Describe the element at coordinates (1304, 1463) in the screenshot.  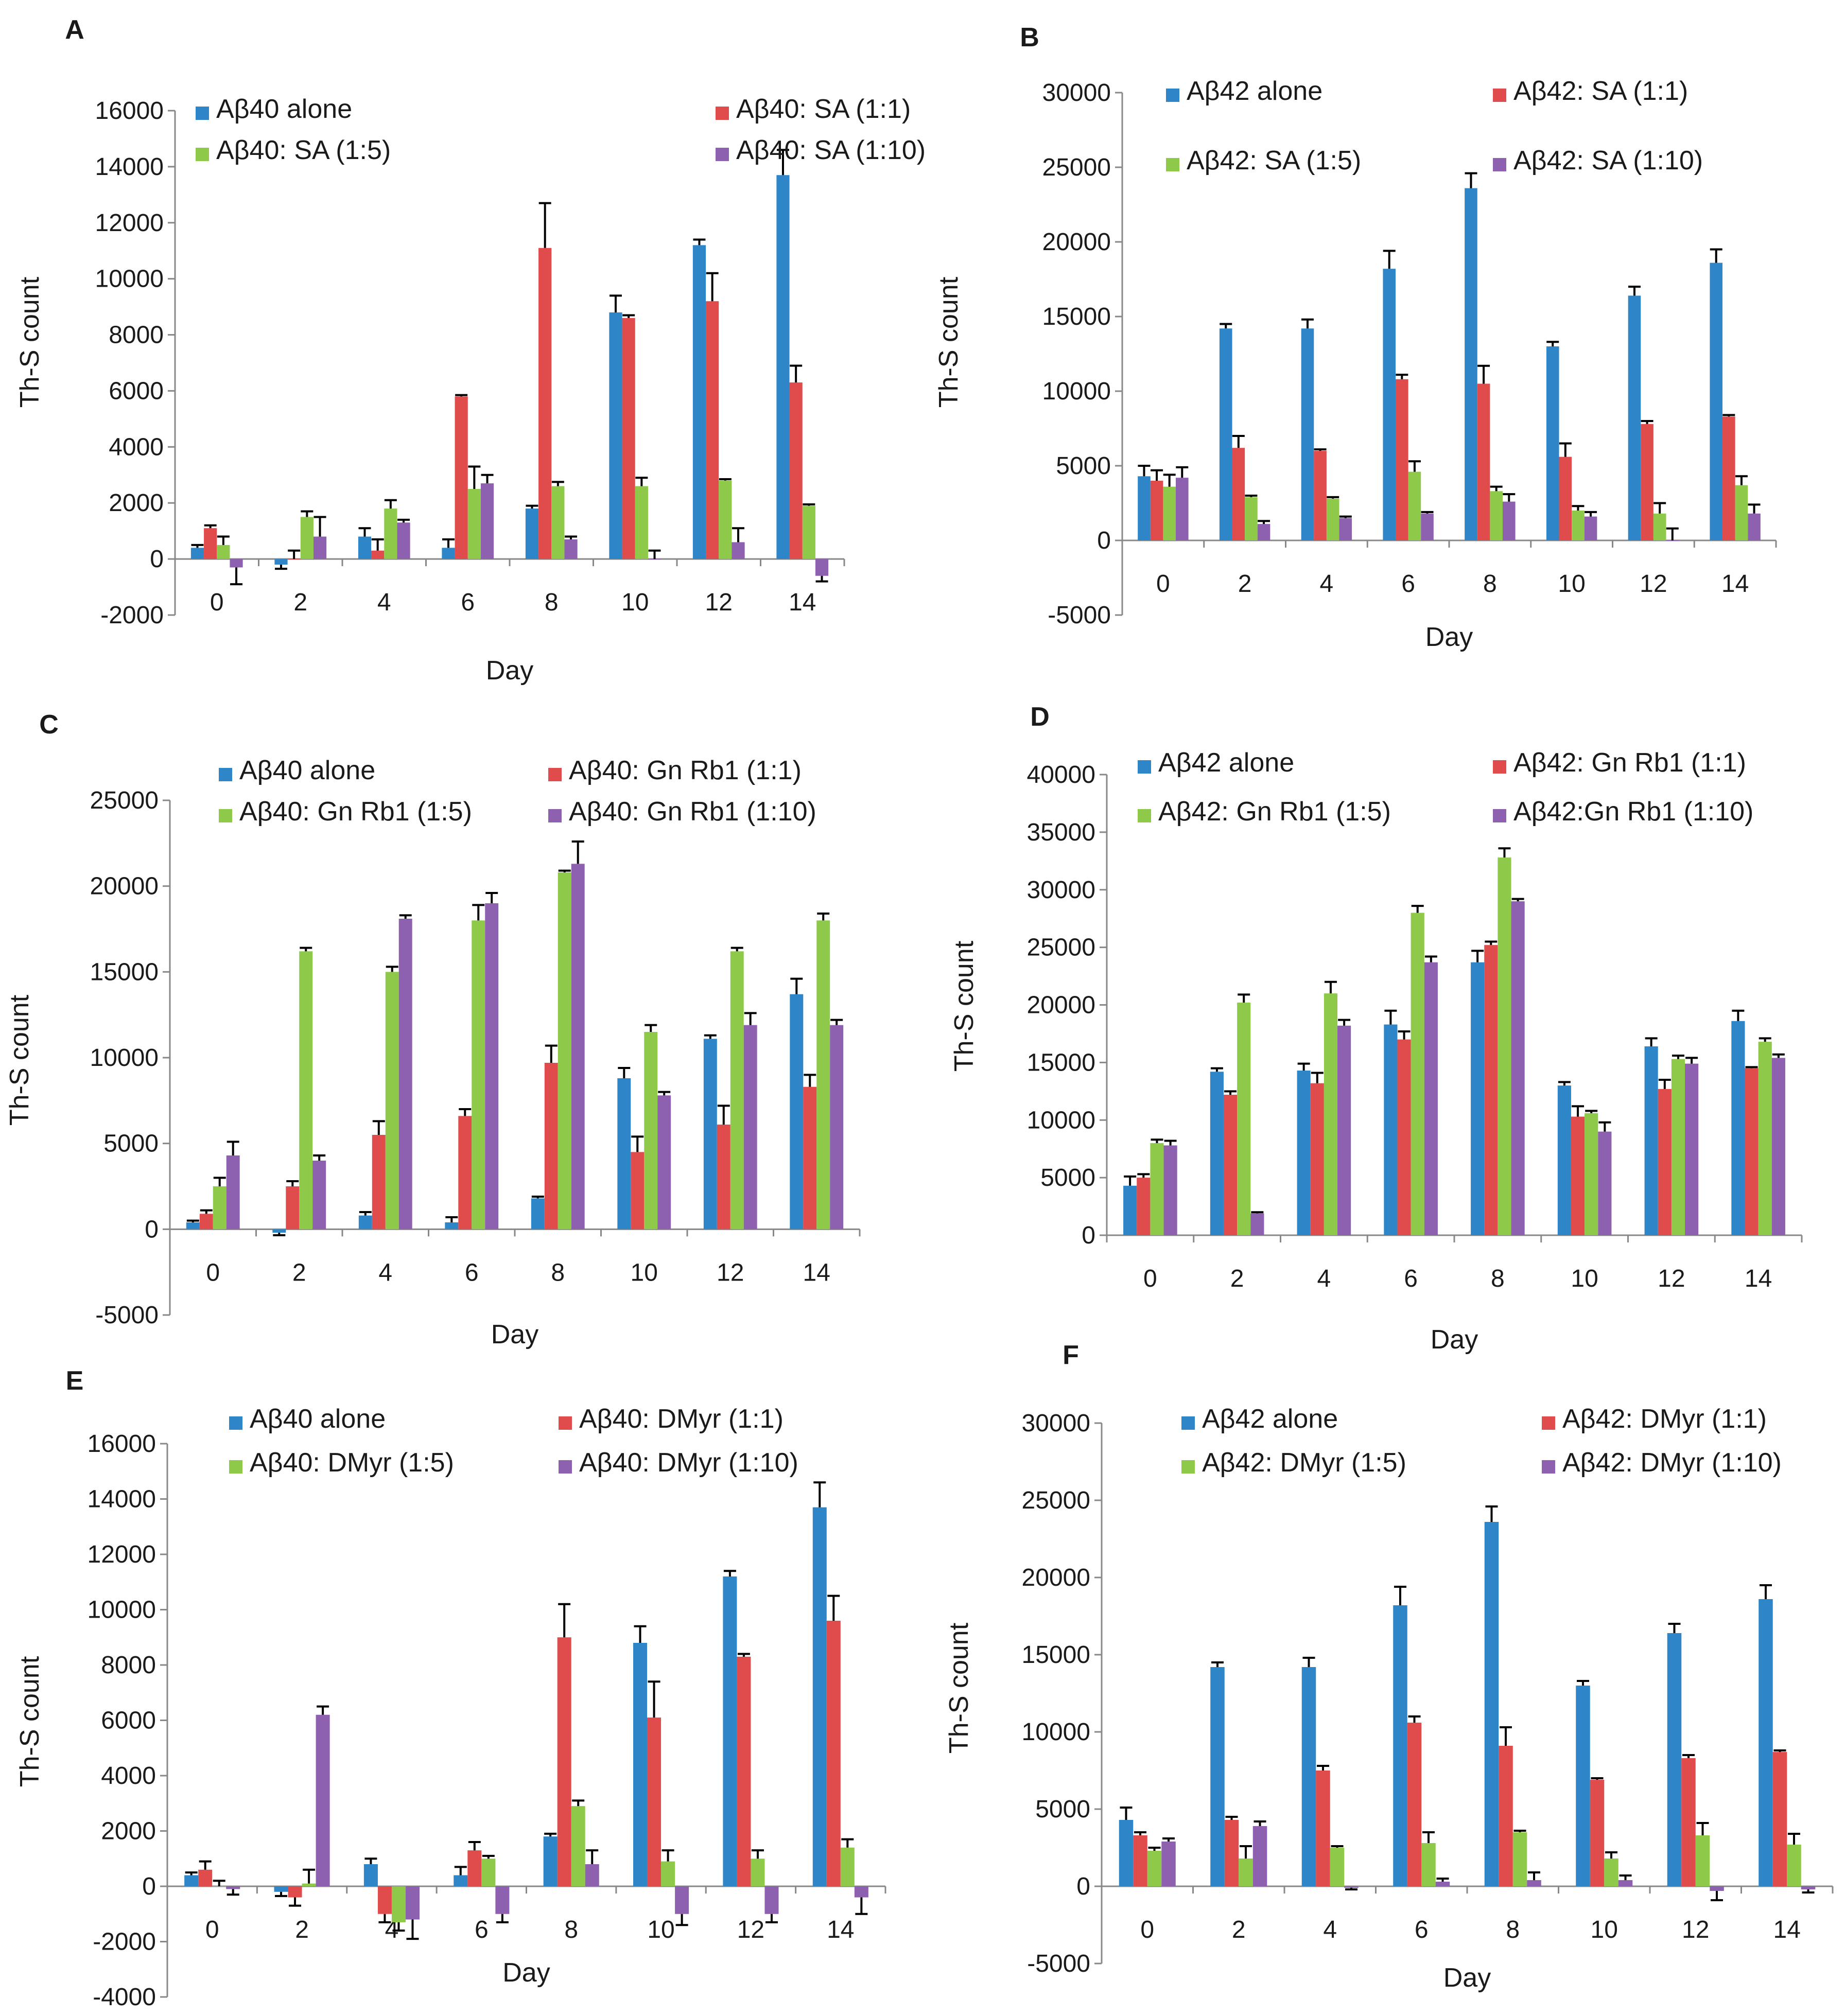
I see `legend-label: Aβ42: DMyr (1:5)` at that location.